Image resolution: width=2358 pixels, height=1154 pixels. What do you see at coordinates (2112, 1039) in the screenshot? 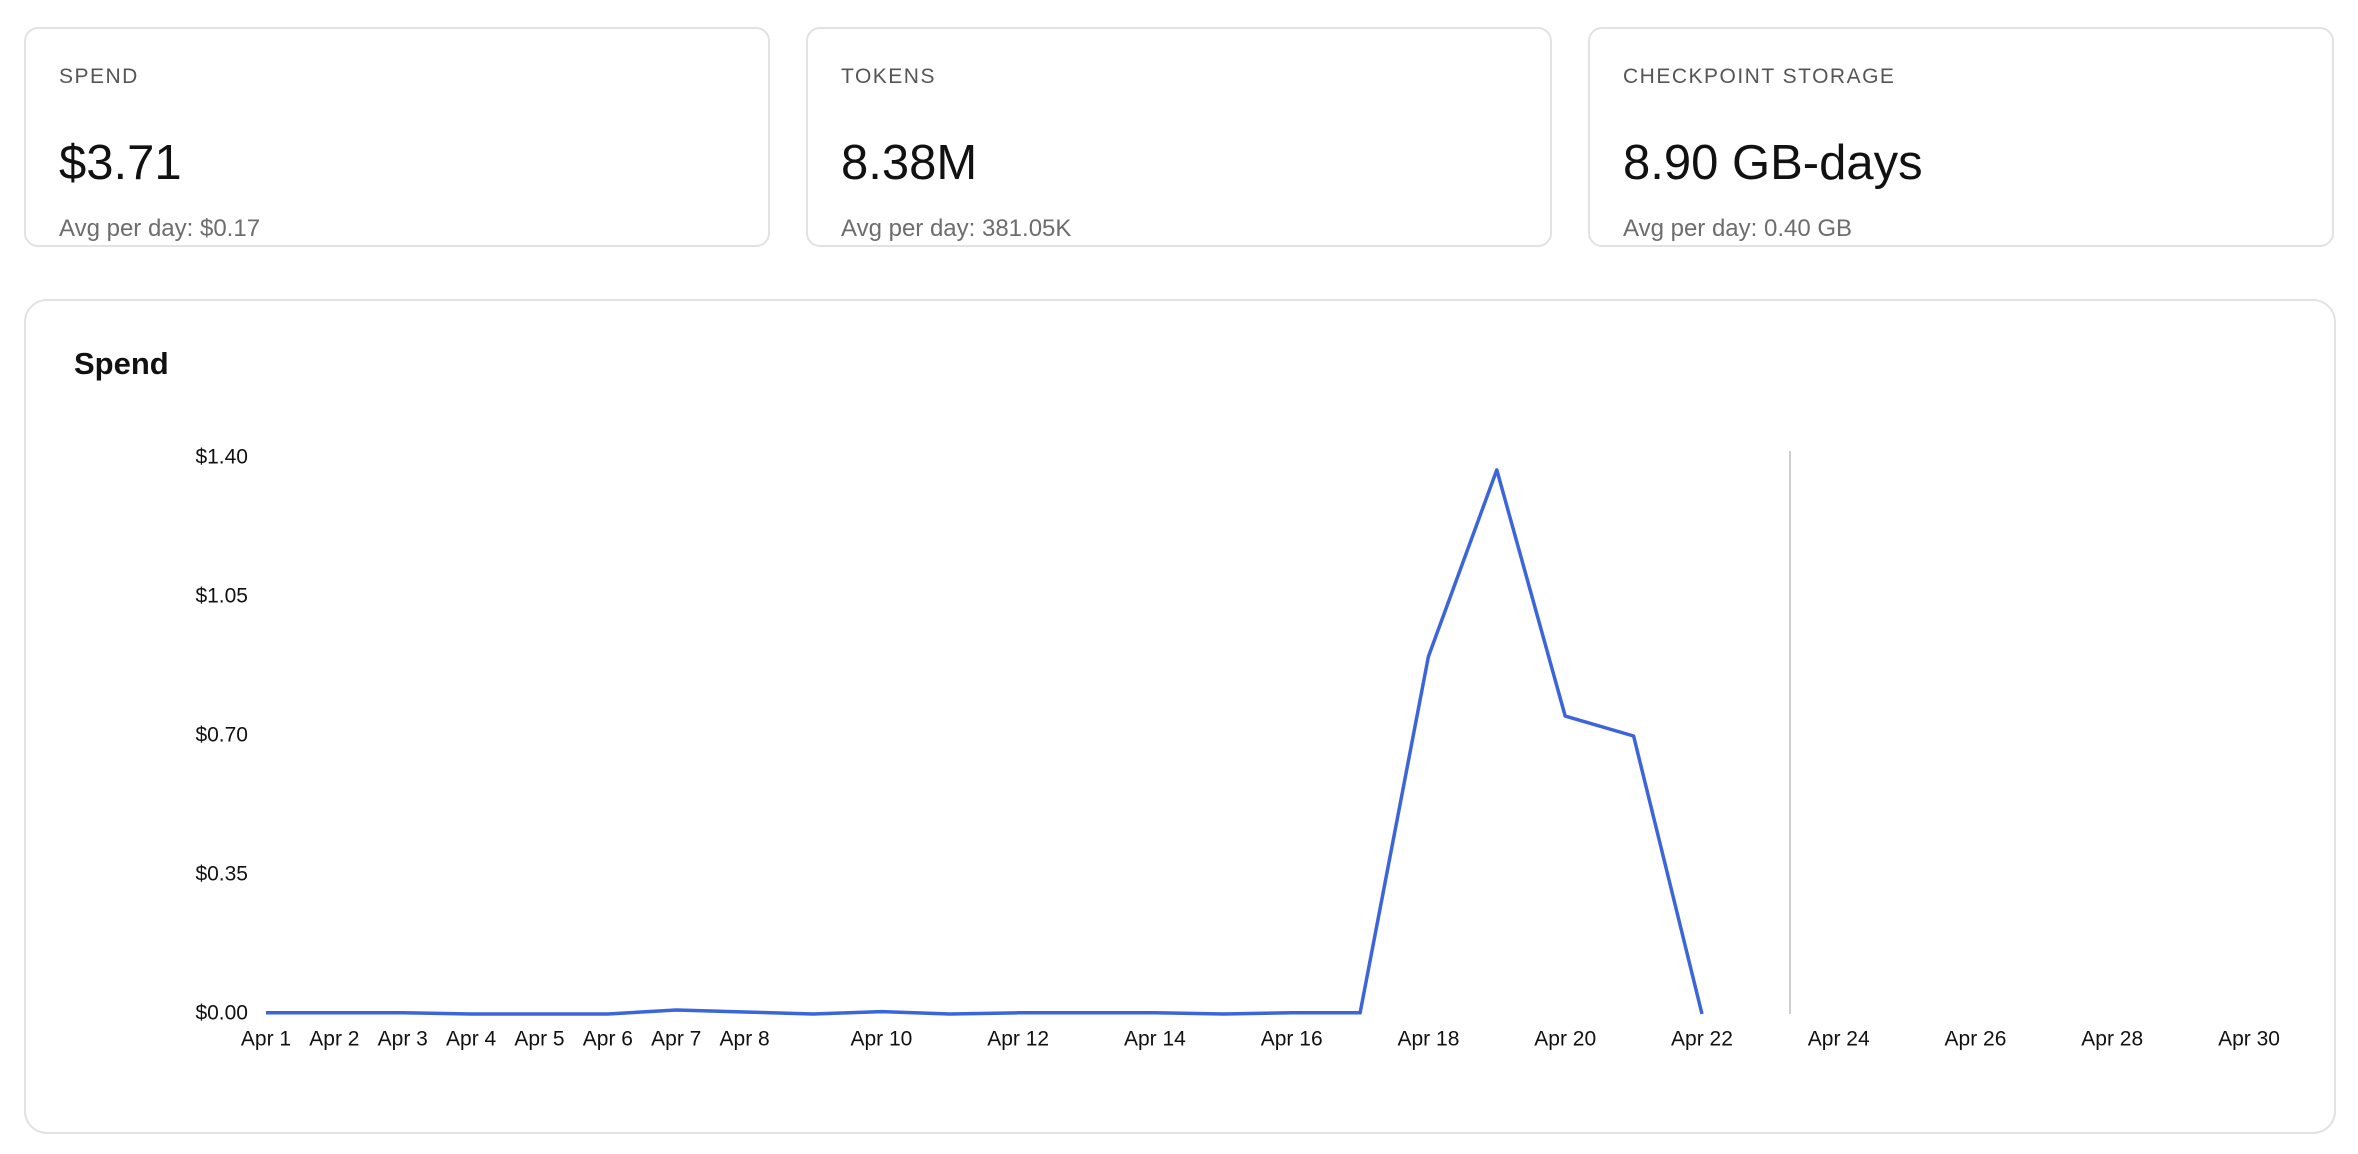
I see `x-tick-label: Apr 28` at bounding box center [2112, 1039].